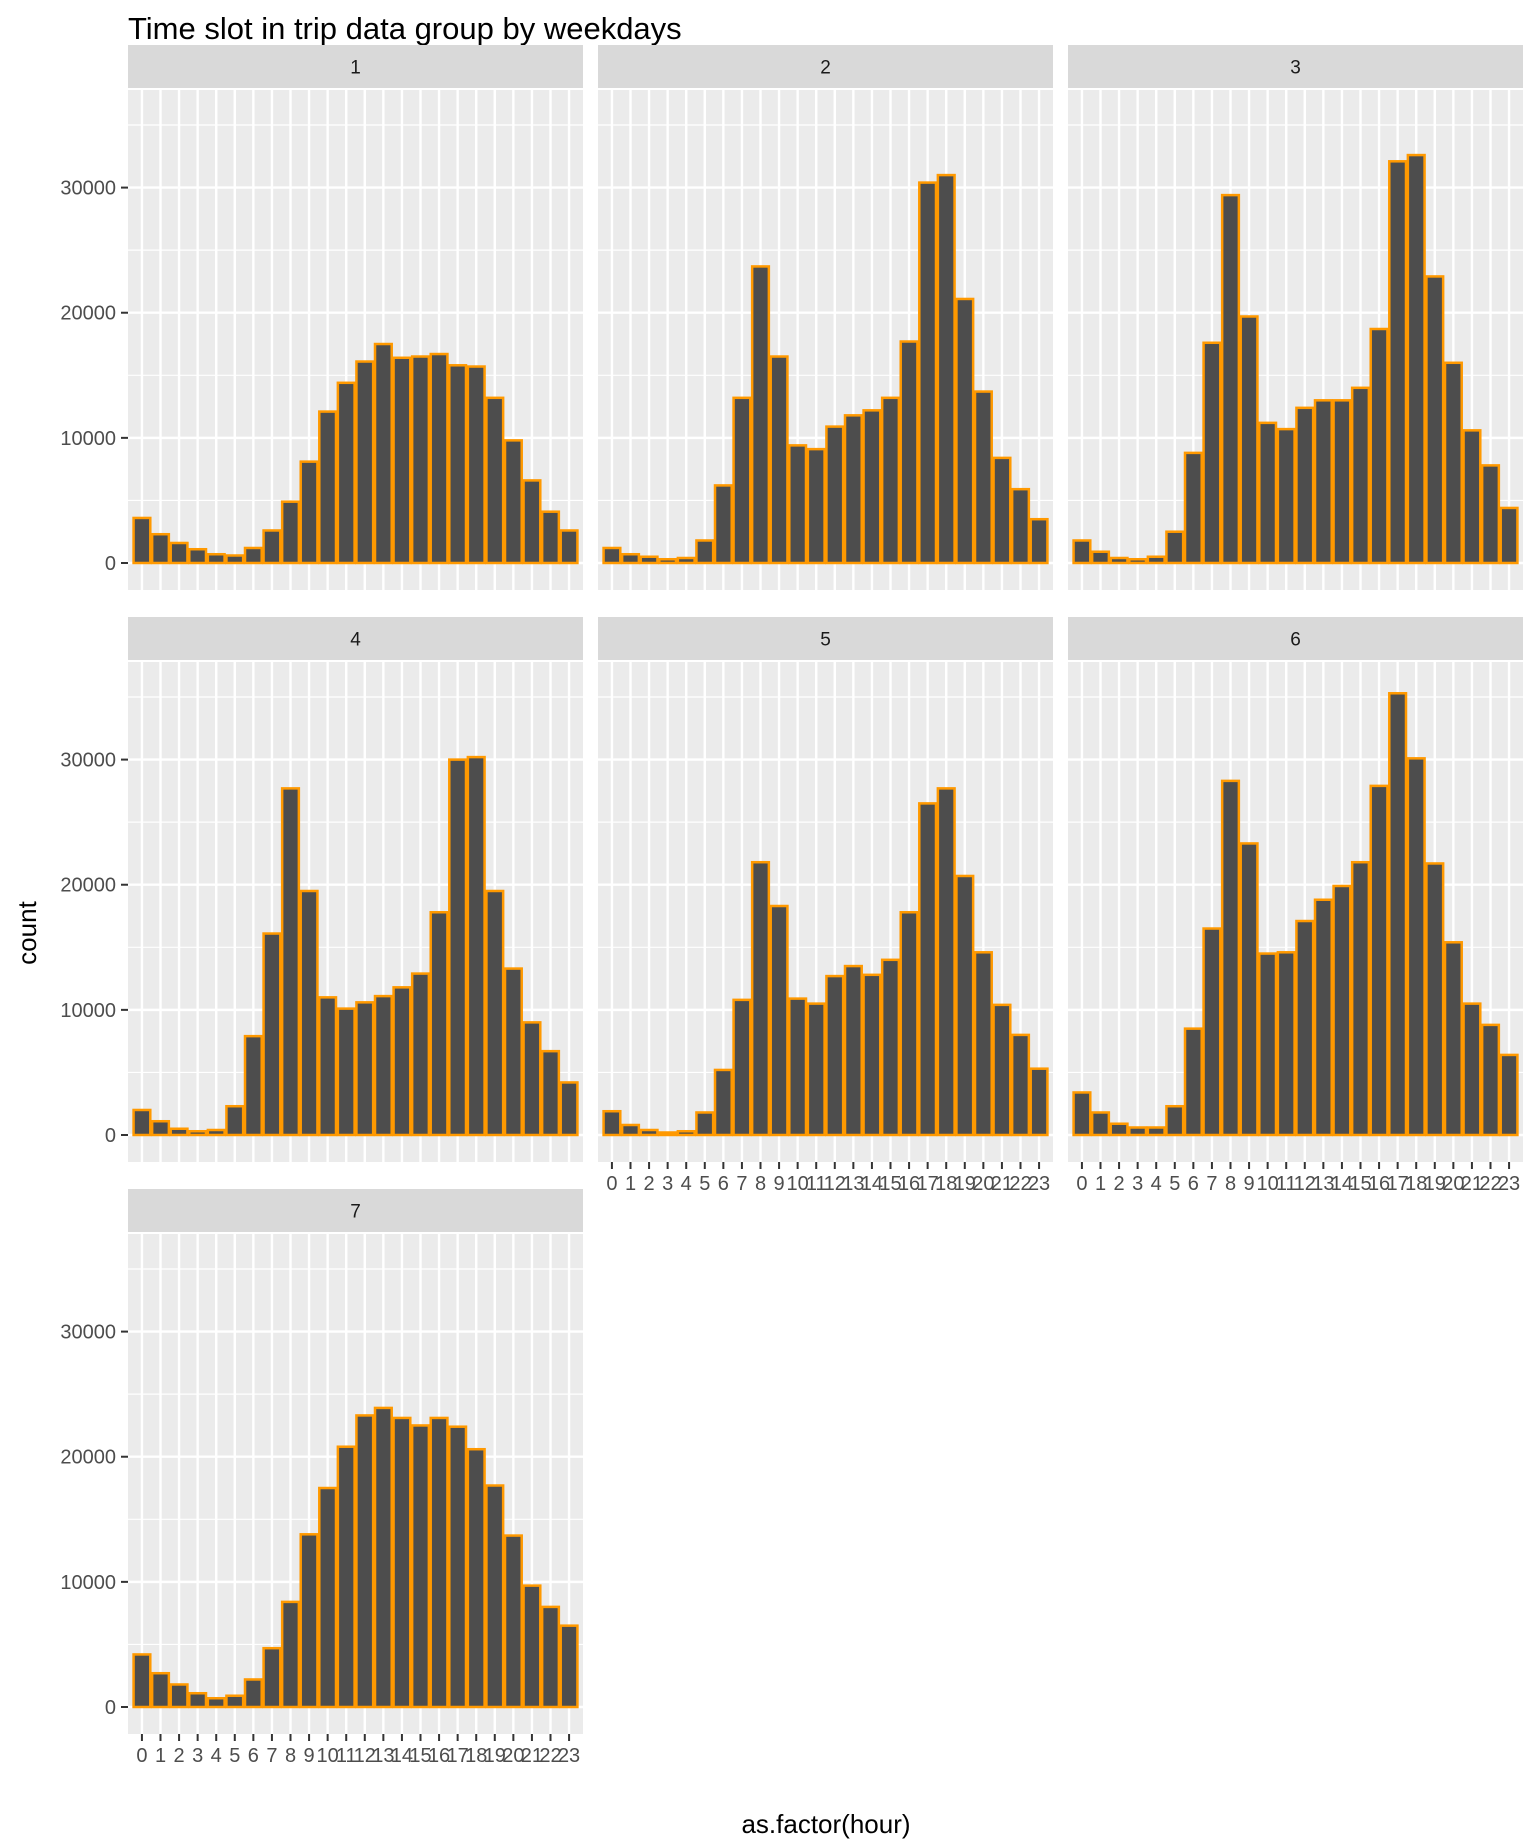 Image resolution: width=1536 pixels, height=1843 pixels. Describe the element at coordinates (1119, 560) in the screenshot. I see `bar-facet3-hour2` at that location.